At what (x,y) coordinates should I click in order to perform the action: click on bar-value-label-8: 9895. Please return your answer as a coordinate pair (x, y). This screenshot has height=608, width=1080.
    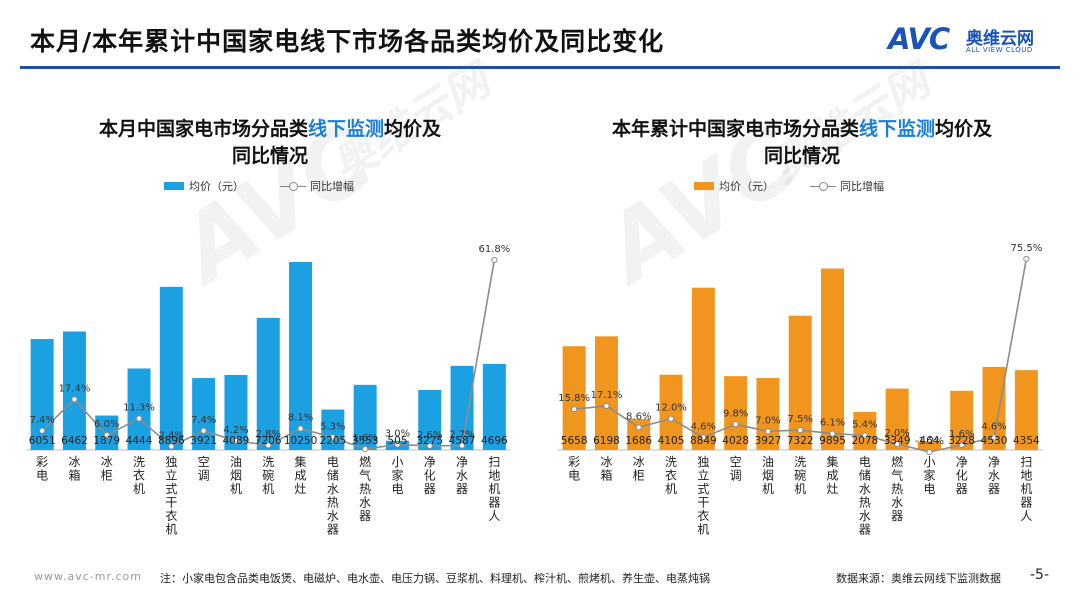
    Looking at the image, I should click on (832, 441).